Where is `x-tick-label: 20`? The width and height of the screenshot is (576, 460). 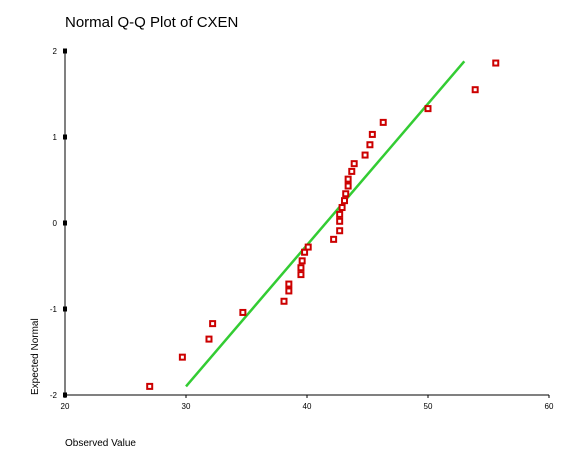 x-tick-label: 20 is located at coordinates (65, 406).